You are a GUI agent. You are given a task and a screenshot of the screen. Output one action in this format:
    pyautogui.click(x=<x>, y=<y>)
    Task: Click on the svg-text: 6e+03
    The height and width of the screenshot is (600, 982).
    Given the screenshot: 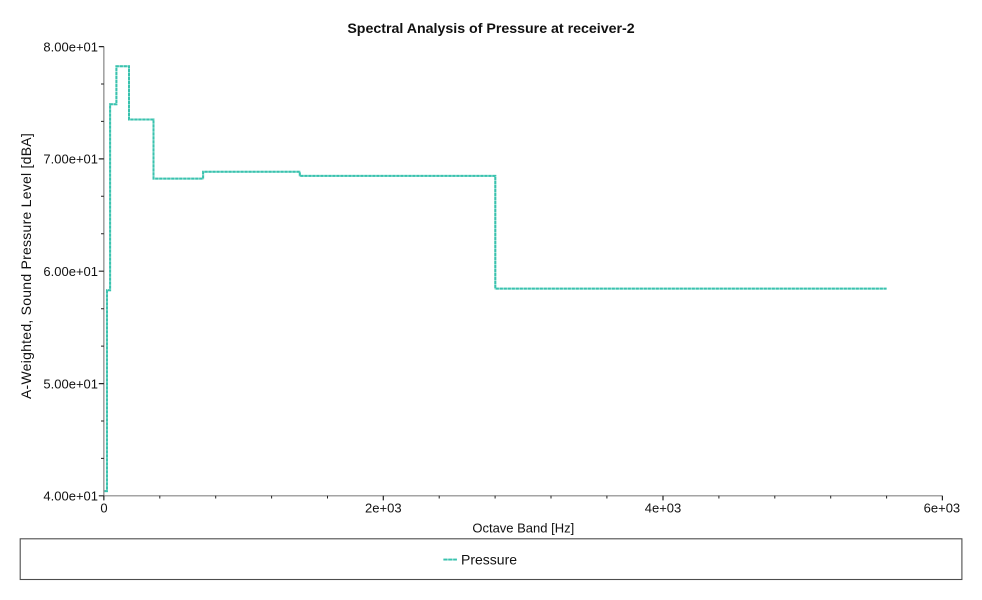 What is the action you would take?
    pyautogui.click(x=942, y=507)
    